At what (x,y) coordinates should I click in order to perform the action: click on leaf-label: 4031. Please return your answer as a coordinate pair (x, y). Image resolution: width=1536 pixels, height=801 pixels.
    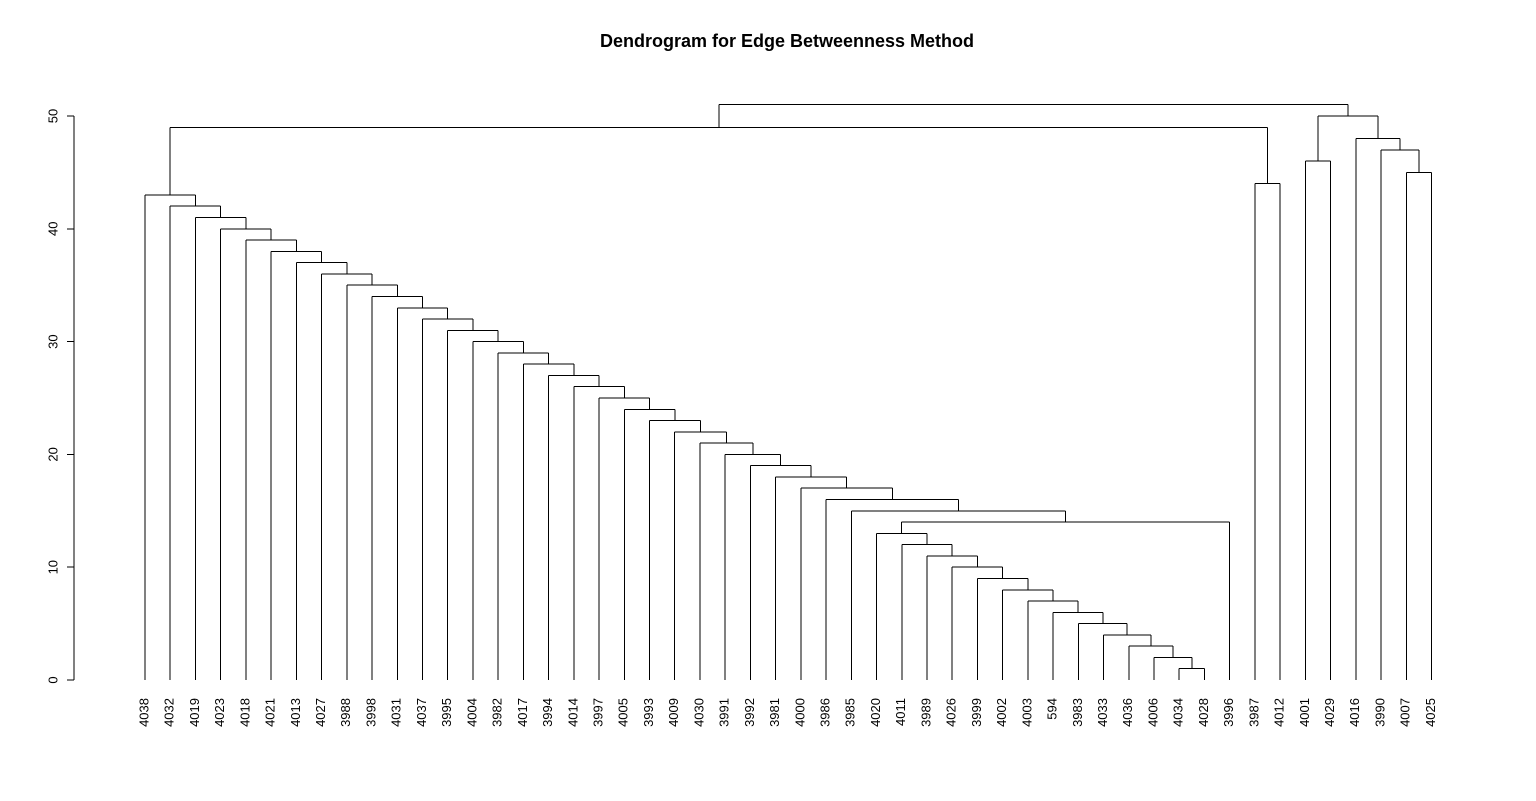
    Looking at the image, I should click on (396, 712).